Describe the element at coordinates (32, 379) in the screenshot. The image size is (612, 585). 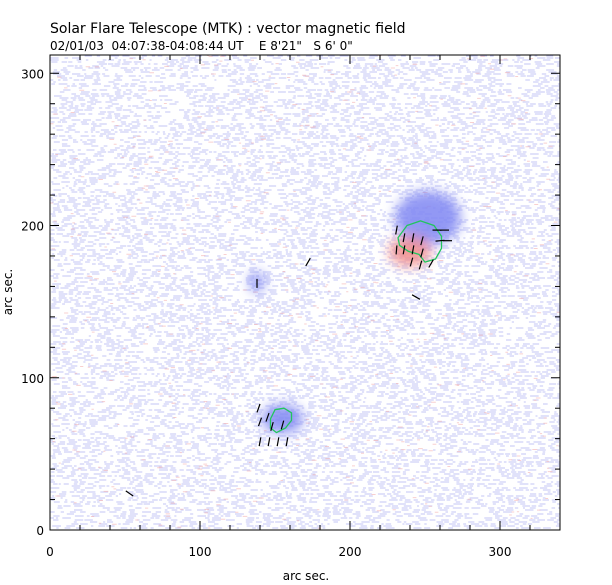
I see `y-tick-label: 100` at that location.